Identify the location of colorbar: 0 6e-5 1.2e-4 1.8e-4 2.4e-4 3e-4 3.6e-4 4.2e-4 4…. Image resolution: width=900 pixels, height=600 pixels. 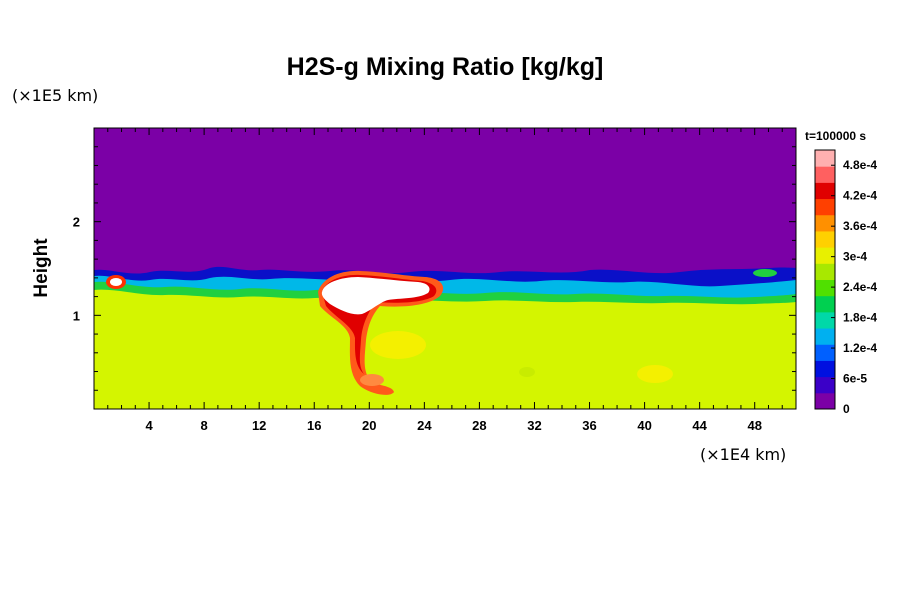
(845, 282).